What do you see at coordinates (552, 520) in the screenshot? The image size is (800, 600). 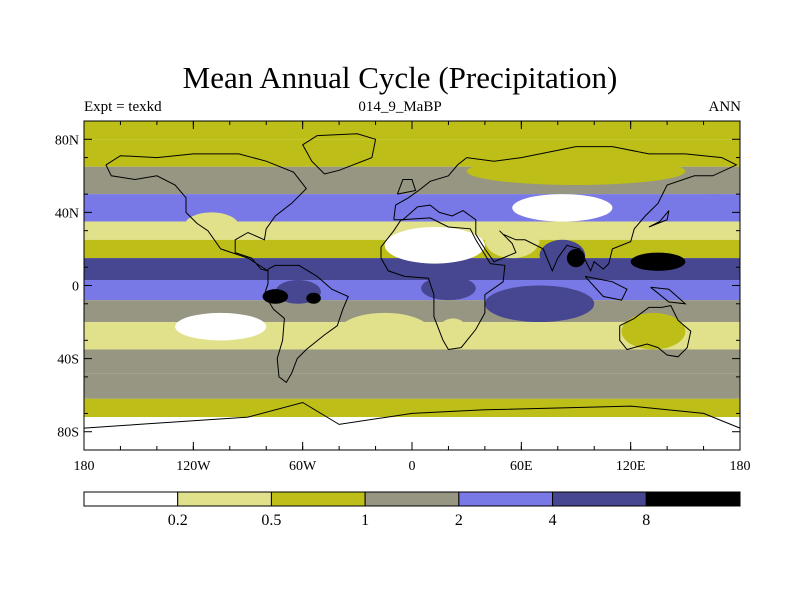 I see `colorbar-label: 4` at bounding box center [552, 520].